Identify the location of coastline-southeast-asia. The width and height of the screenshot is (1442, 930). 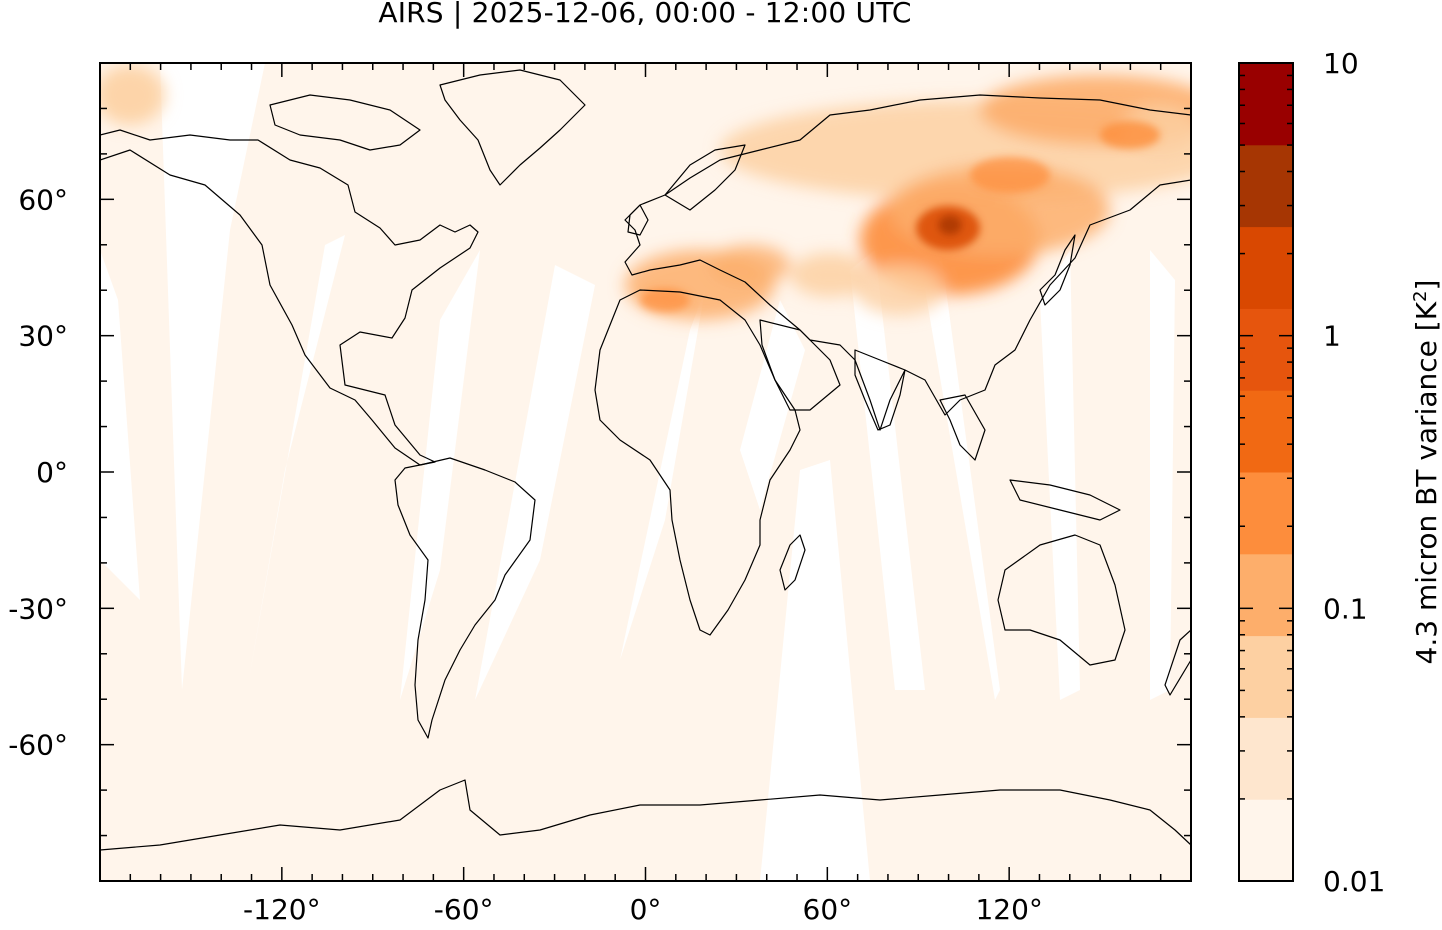
(962, 427).